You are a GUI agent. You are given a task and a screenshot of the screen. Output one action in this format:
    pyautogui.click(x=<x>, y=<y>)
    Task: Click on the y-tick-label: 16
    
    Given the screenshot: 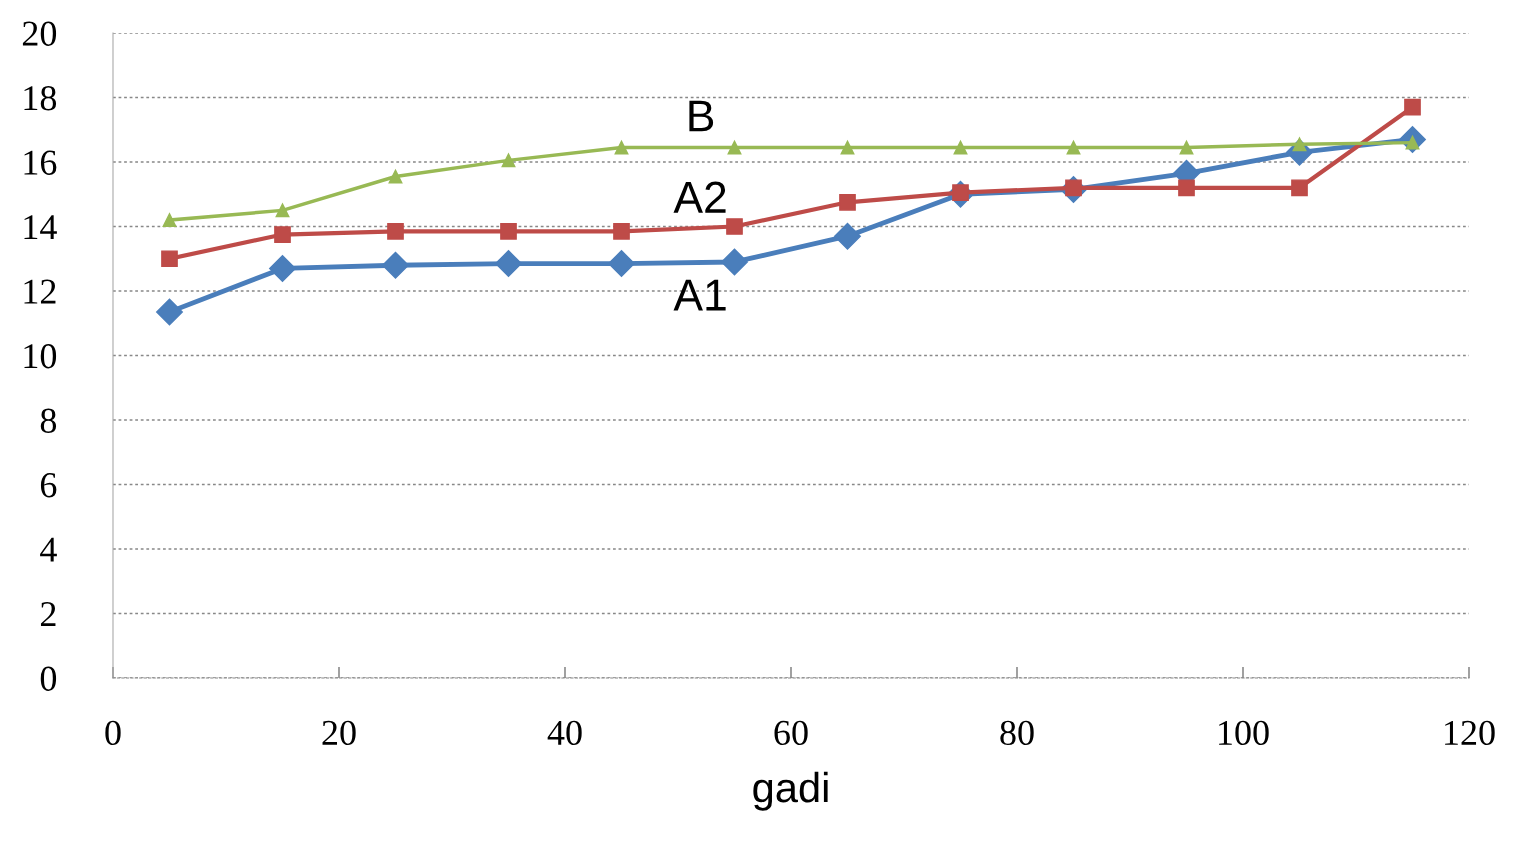 What is the action you would take?
    pyautogui.click(x=40, y=162)
    